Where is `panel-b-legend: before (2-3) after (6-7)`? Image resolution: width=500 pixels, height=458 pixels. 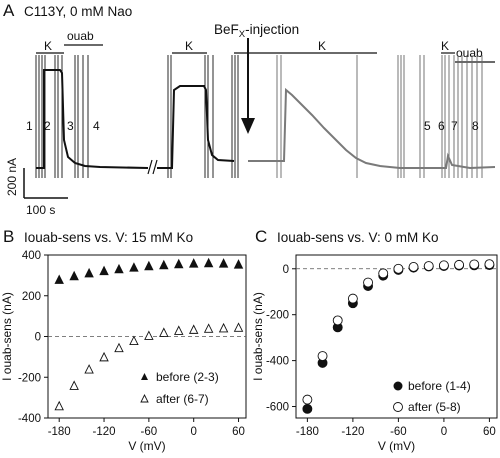 panel-b-legend: before (2-3) after (6-7) is located at coordinates (179, 388).